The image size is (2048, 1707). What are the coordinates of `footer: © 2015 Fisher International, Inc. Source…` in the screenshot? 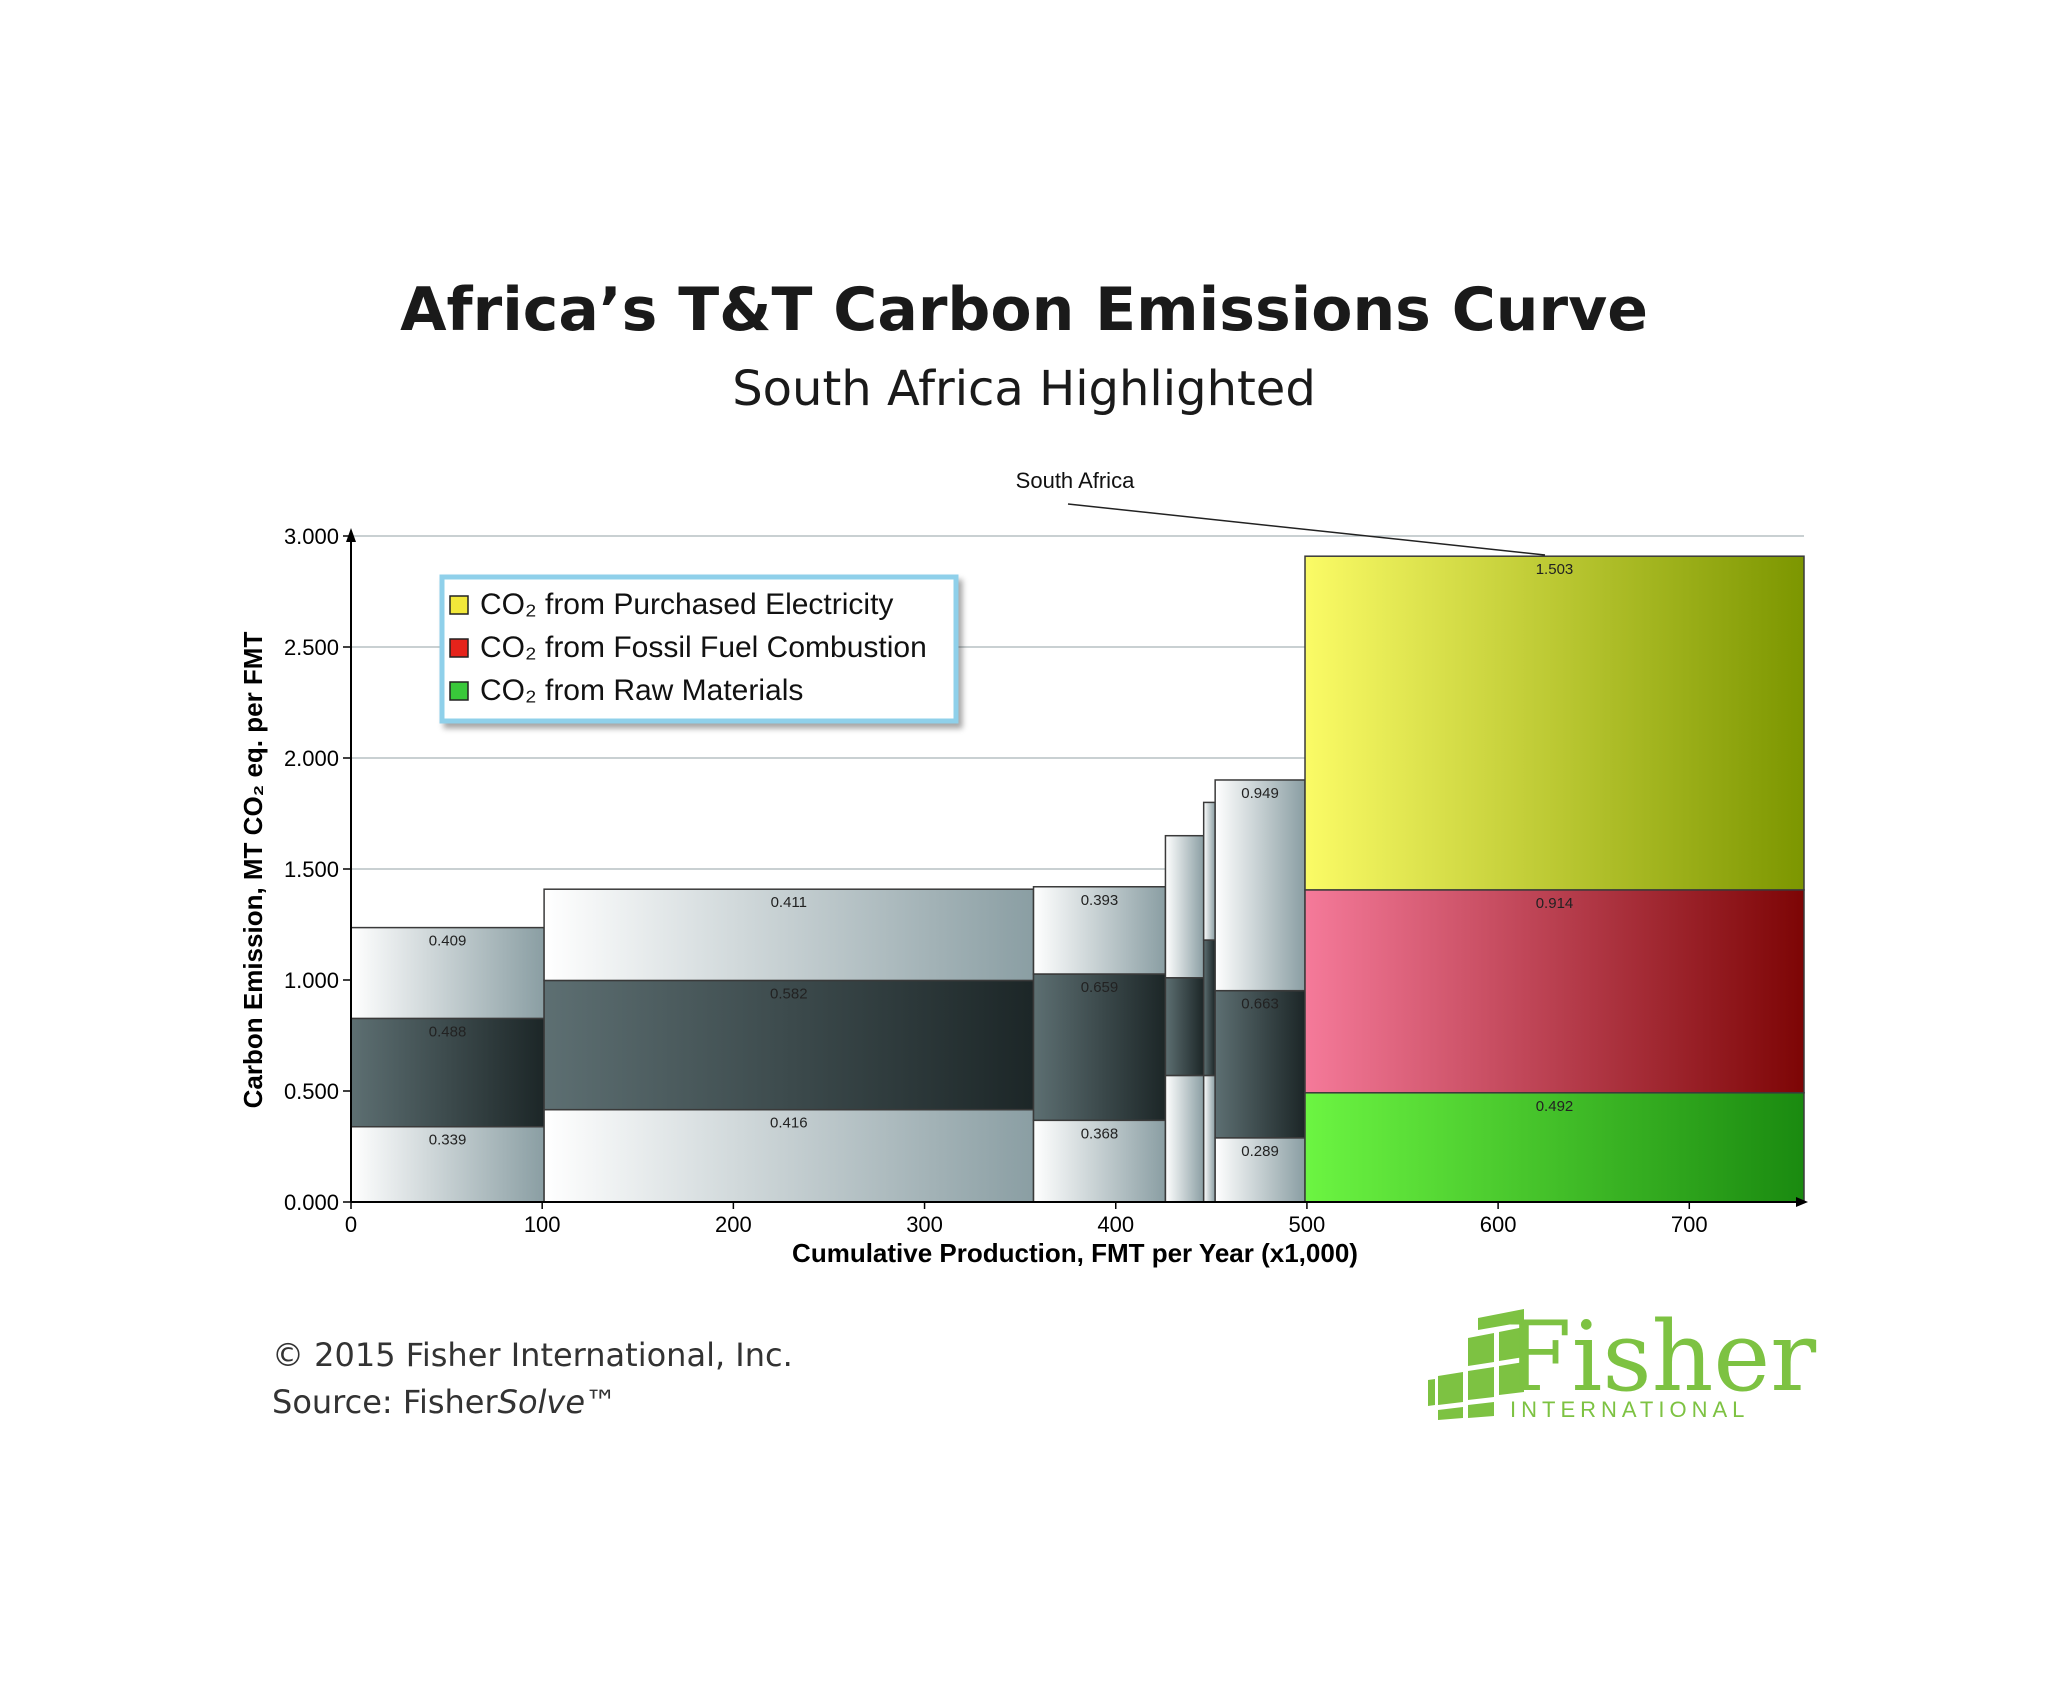 It's located at (532, 1378).